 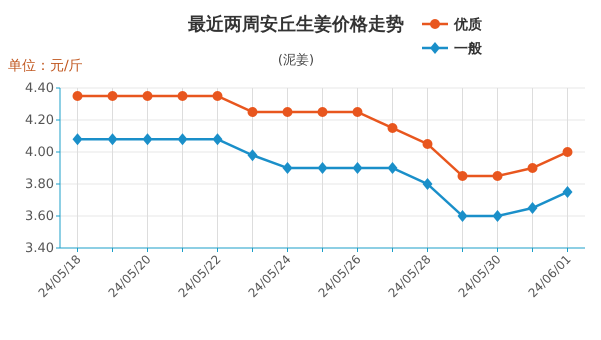 I want to click on y-axis-title: 单位：元/斤, so click(x=45, y=66).